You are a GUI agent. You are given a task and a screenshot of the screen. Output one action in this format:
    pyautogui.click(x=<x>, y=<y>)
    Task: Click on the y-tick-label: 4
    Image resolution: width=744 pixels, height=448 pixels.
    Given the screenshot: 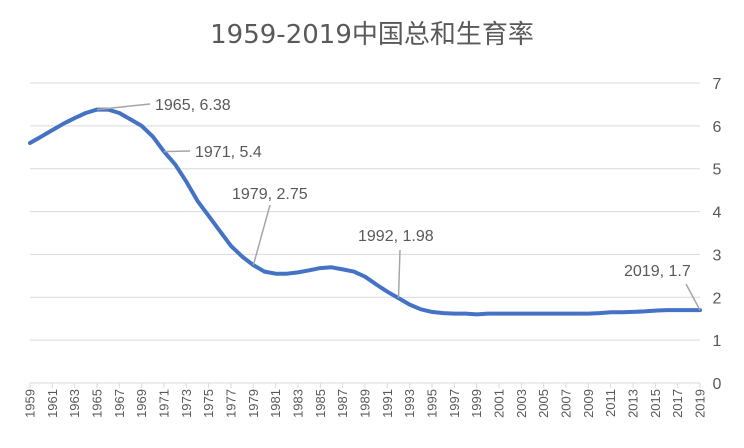 What is the action you would take?
    pyautogui.click(x=717, y=213)
    